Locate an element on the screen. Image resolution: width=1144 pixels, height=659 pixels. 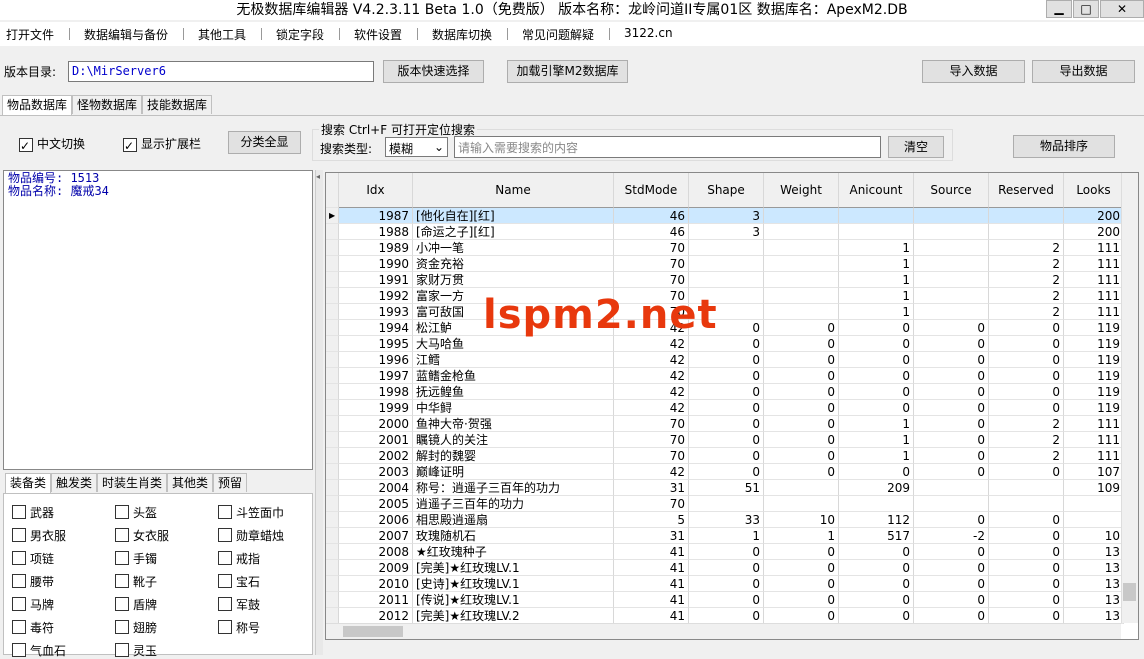
menu-item: 3122.cn is located at coordinates (648, 33).